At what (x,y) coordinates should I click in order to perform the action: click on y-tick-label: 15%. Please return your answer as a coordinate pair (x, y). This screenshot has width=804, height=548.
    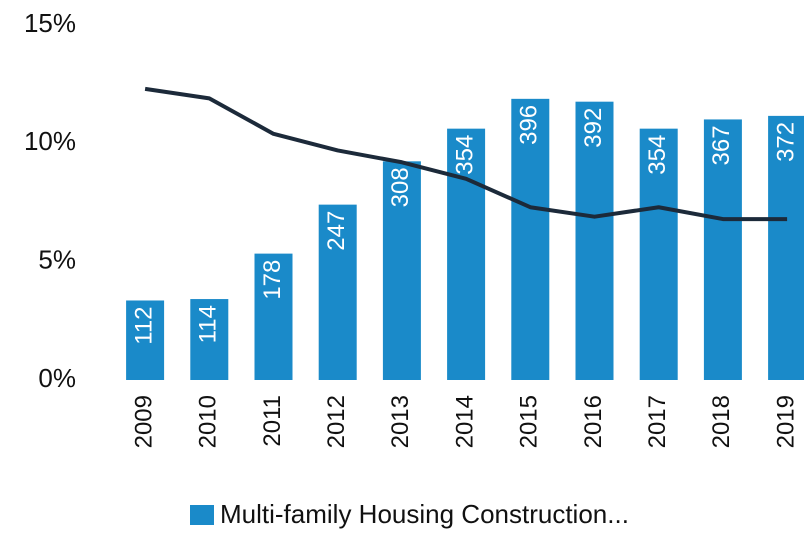
    Looking at the image, I should click on (50, 23).